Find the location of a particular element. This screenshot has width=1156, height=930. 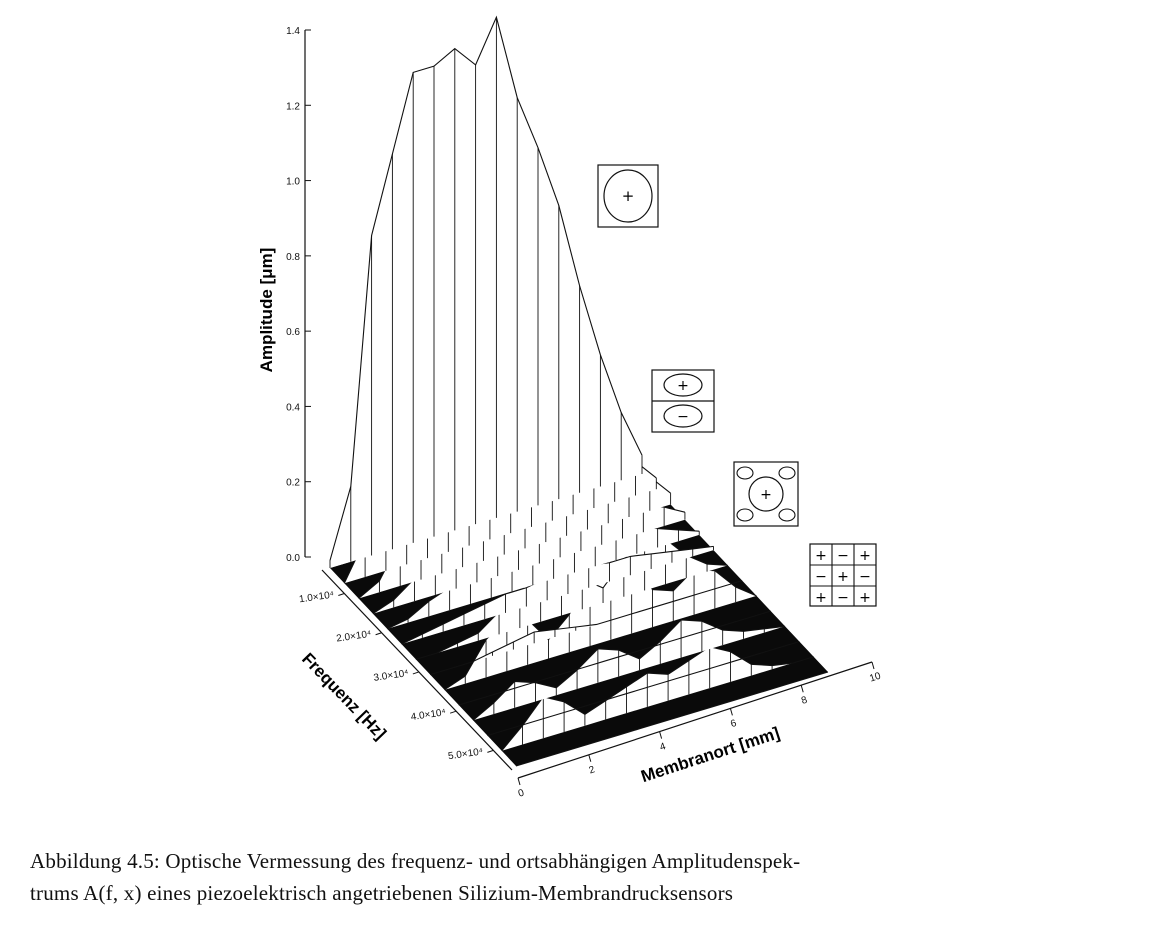

frequency-tick-label: 5.0×10⁴ is located at coordinates (465, 754).